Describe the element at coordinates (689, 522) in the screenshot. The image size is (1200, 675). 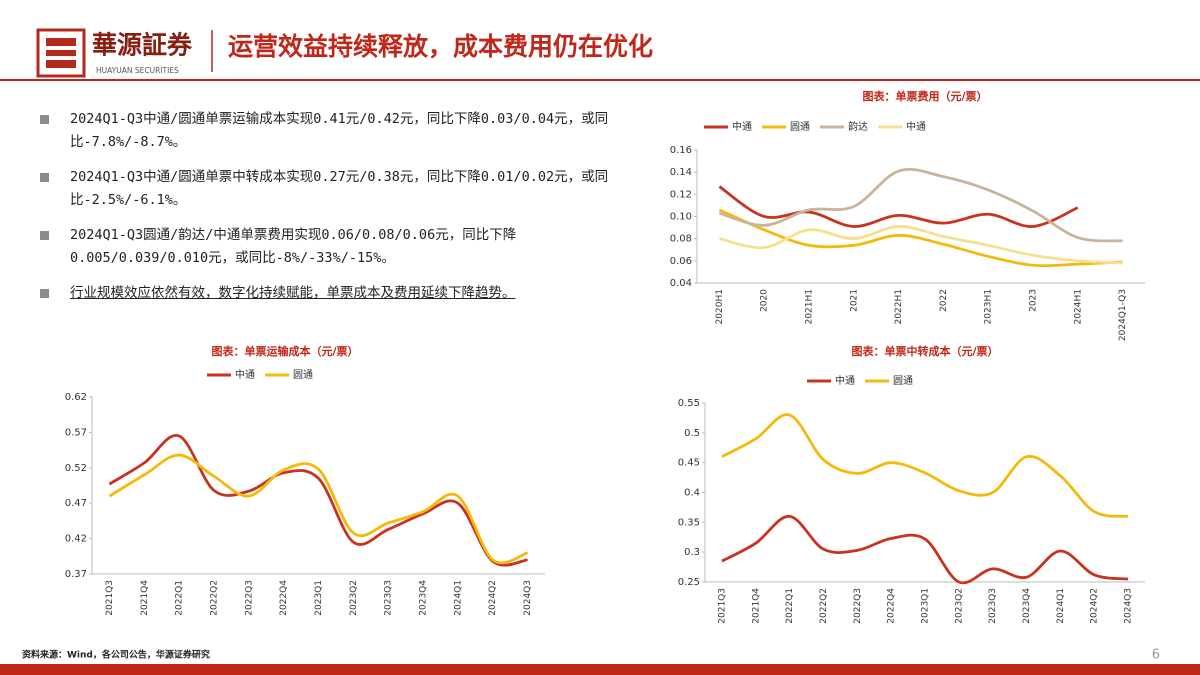
I see `y-tick-label: 0.35` at that location.